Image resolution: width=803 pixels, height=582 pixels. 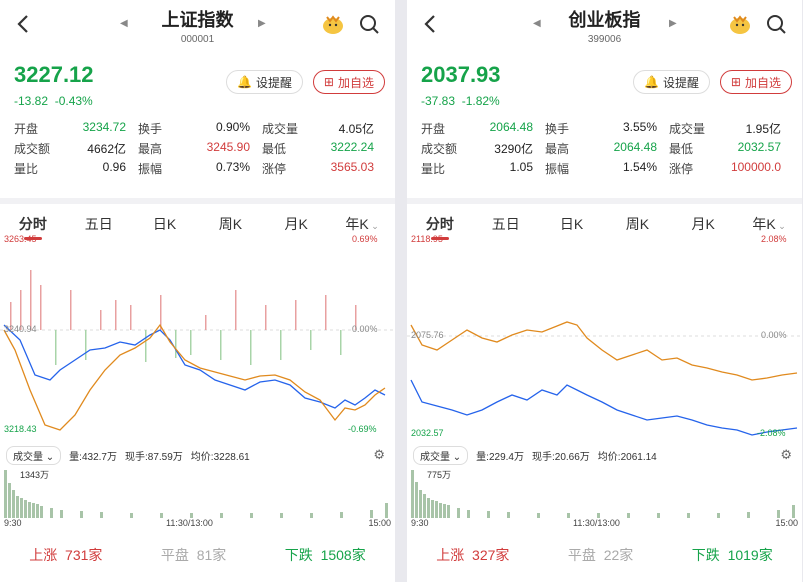 What do you see at coordinates (771, 433) in the screenshot?
I see `chart-bottom-pct: -2.08%` at bounding box center [771, 433].